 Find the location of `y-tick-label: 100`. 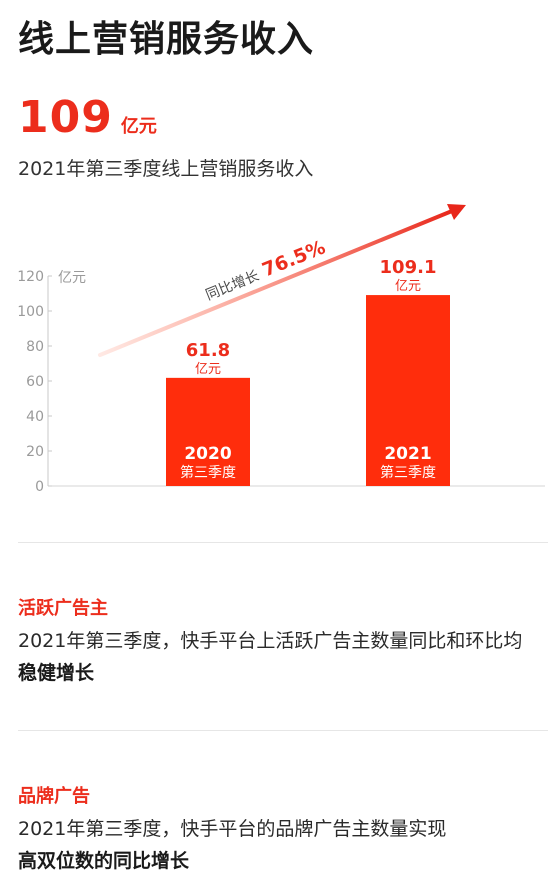

y-tick-label: 100 is located at coordinates (30, 312).